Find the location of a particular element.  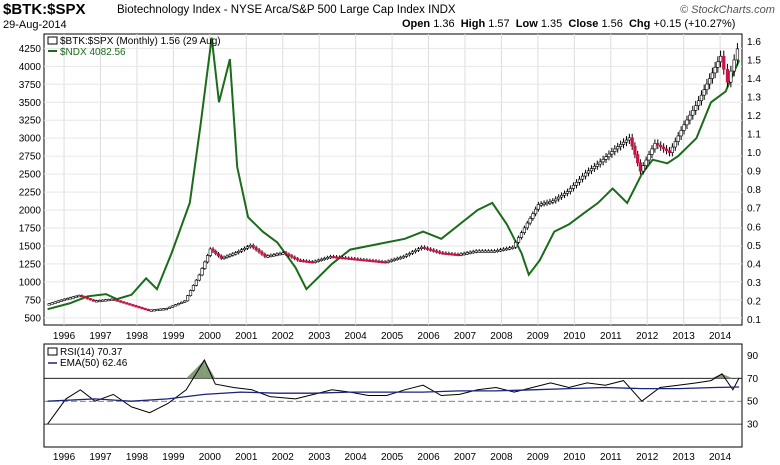

chart-credit: © StockCharts.com is located at coordinates (727, 10).